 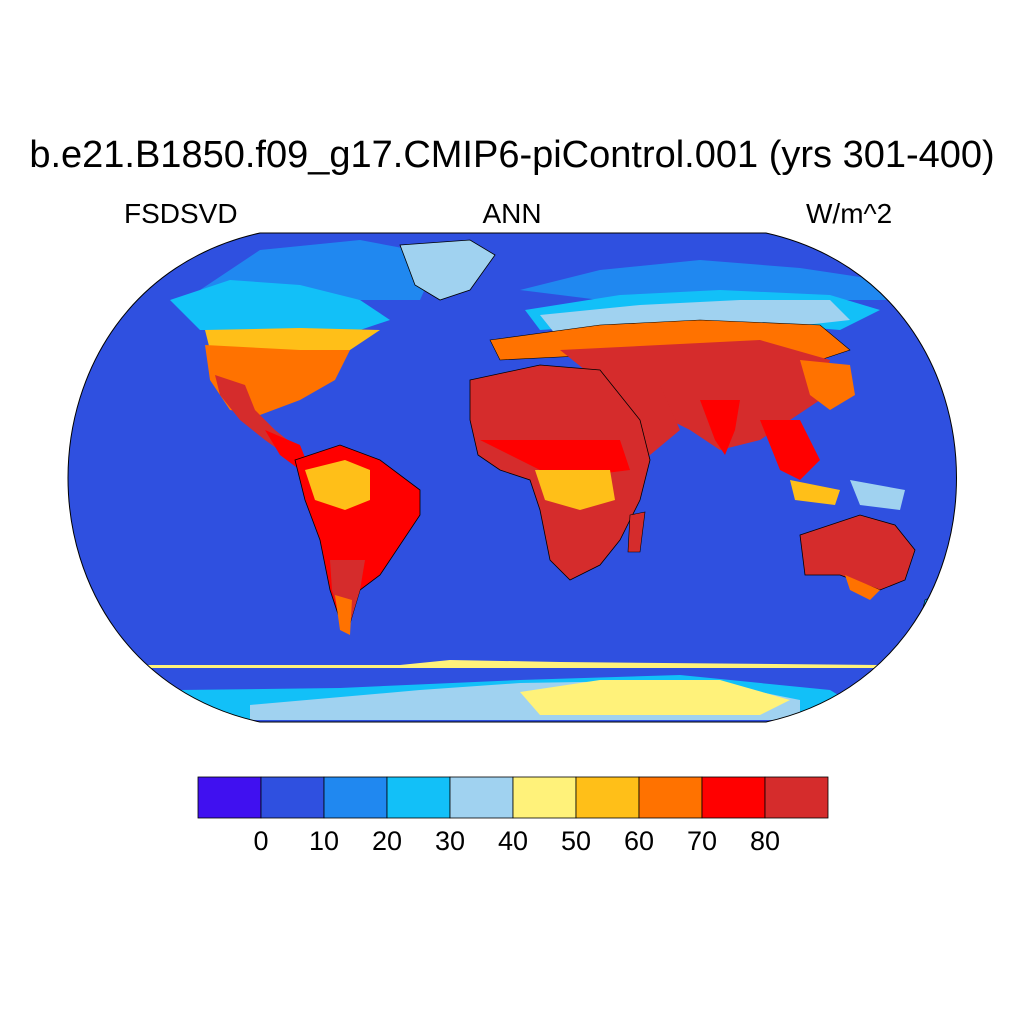 I want to click on colorbar-tick-label: 20, so click(x=387, y=841).